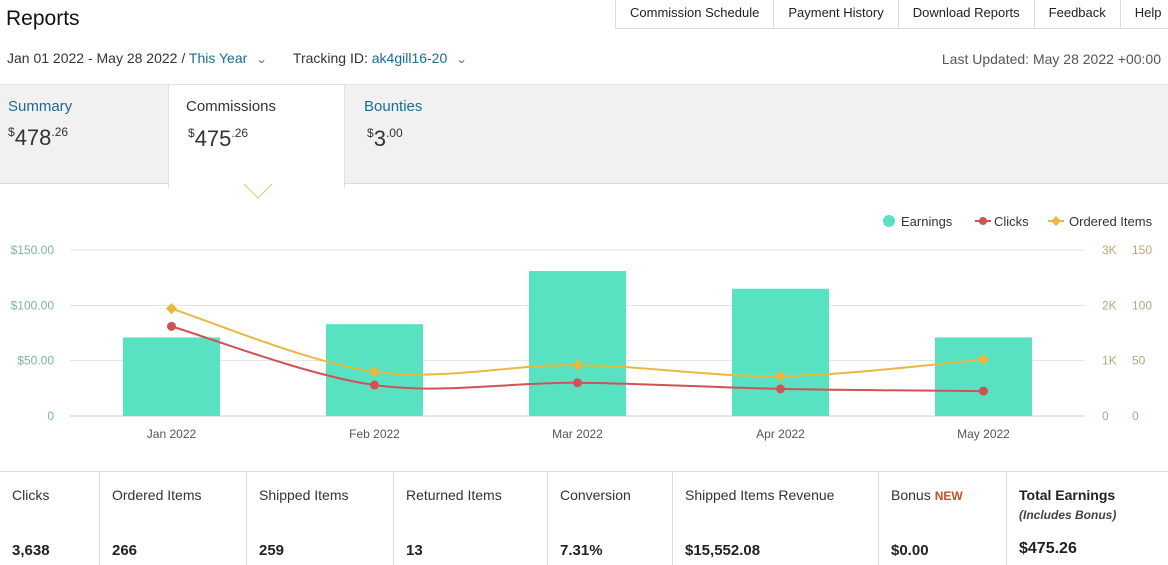  What do you see at coordinates (780, 376) in the screenshot?
I see `ordered-items-point-apr-2022` at bounding box center [780, 376].